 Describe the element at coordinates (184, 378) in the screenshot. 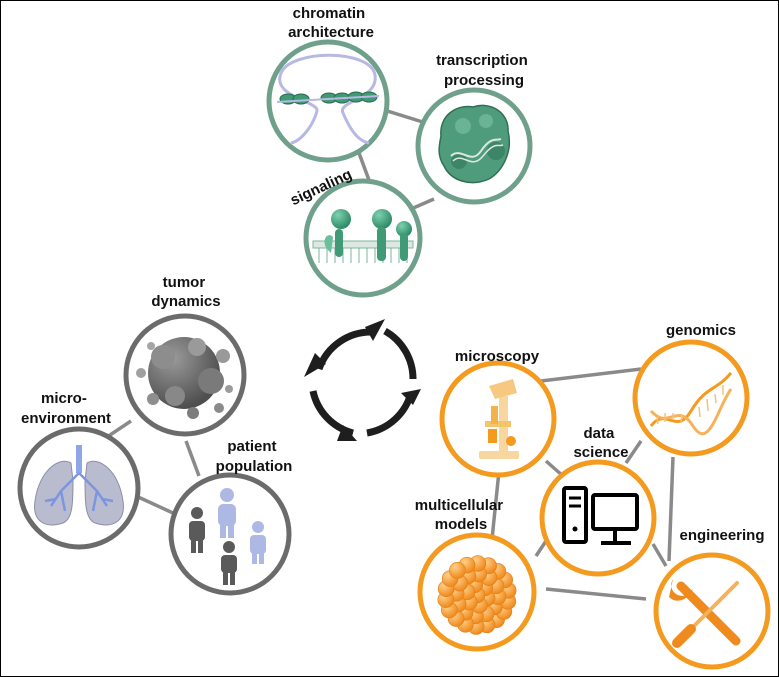

I see `tumor-icon` at that location.